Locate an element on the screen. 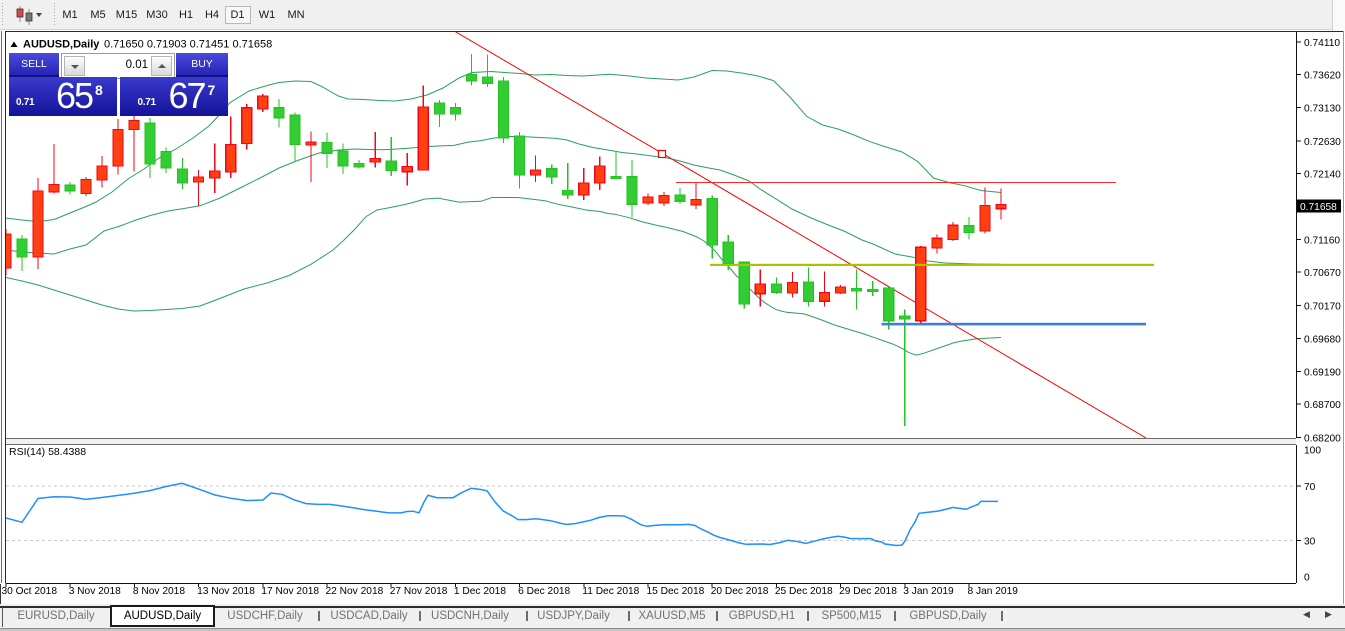  svg-text: AUDUSD,Daily is located at coordinates (61, 45).